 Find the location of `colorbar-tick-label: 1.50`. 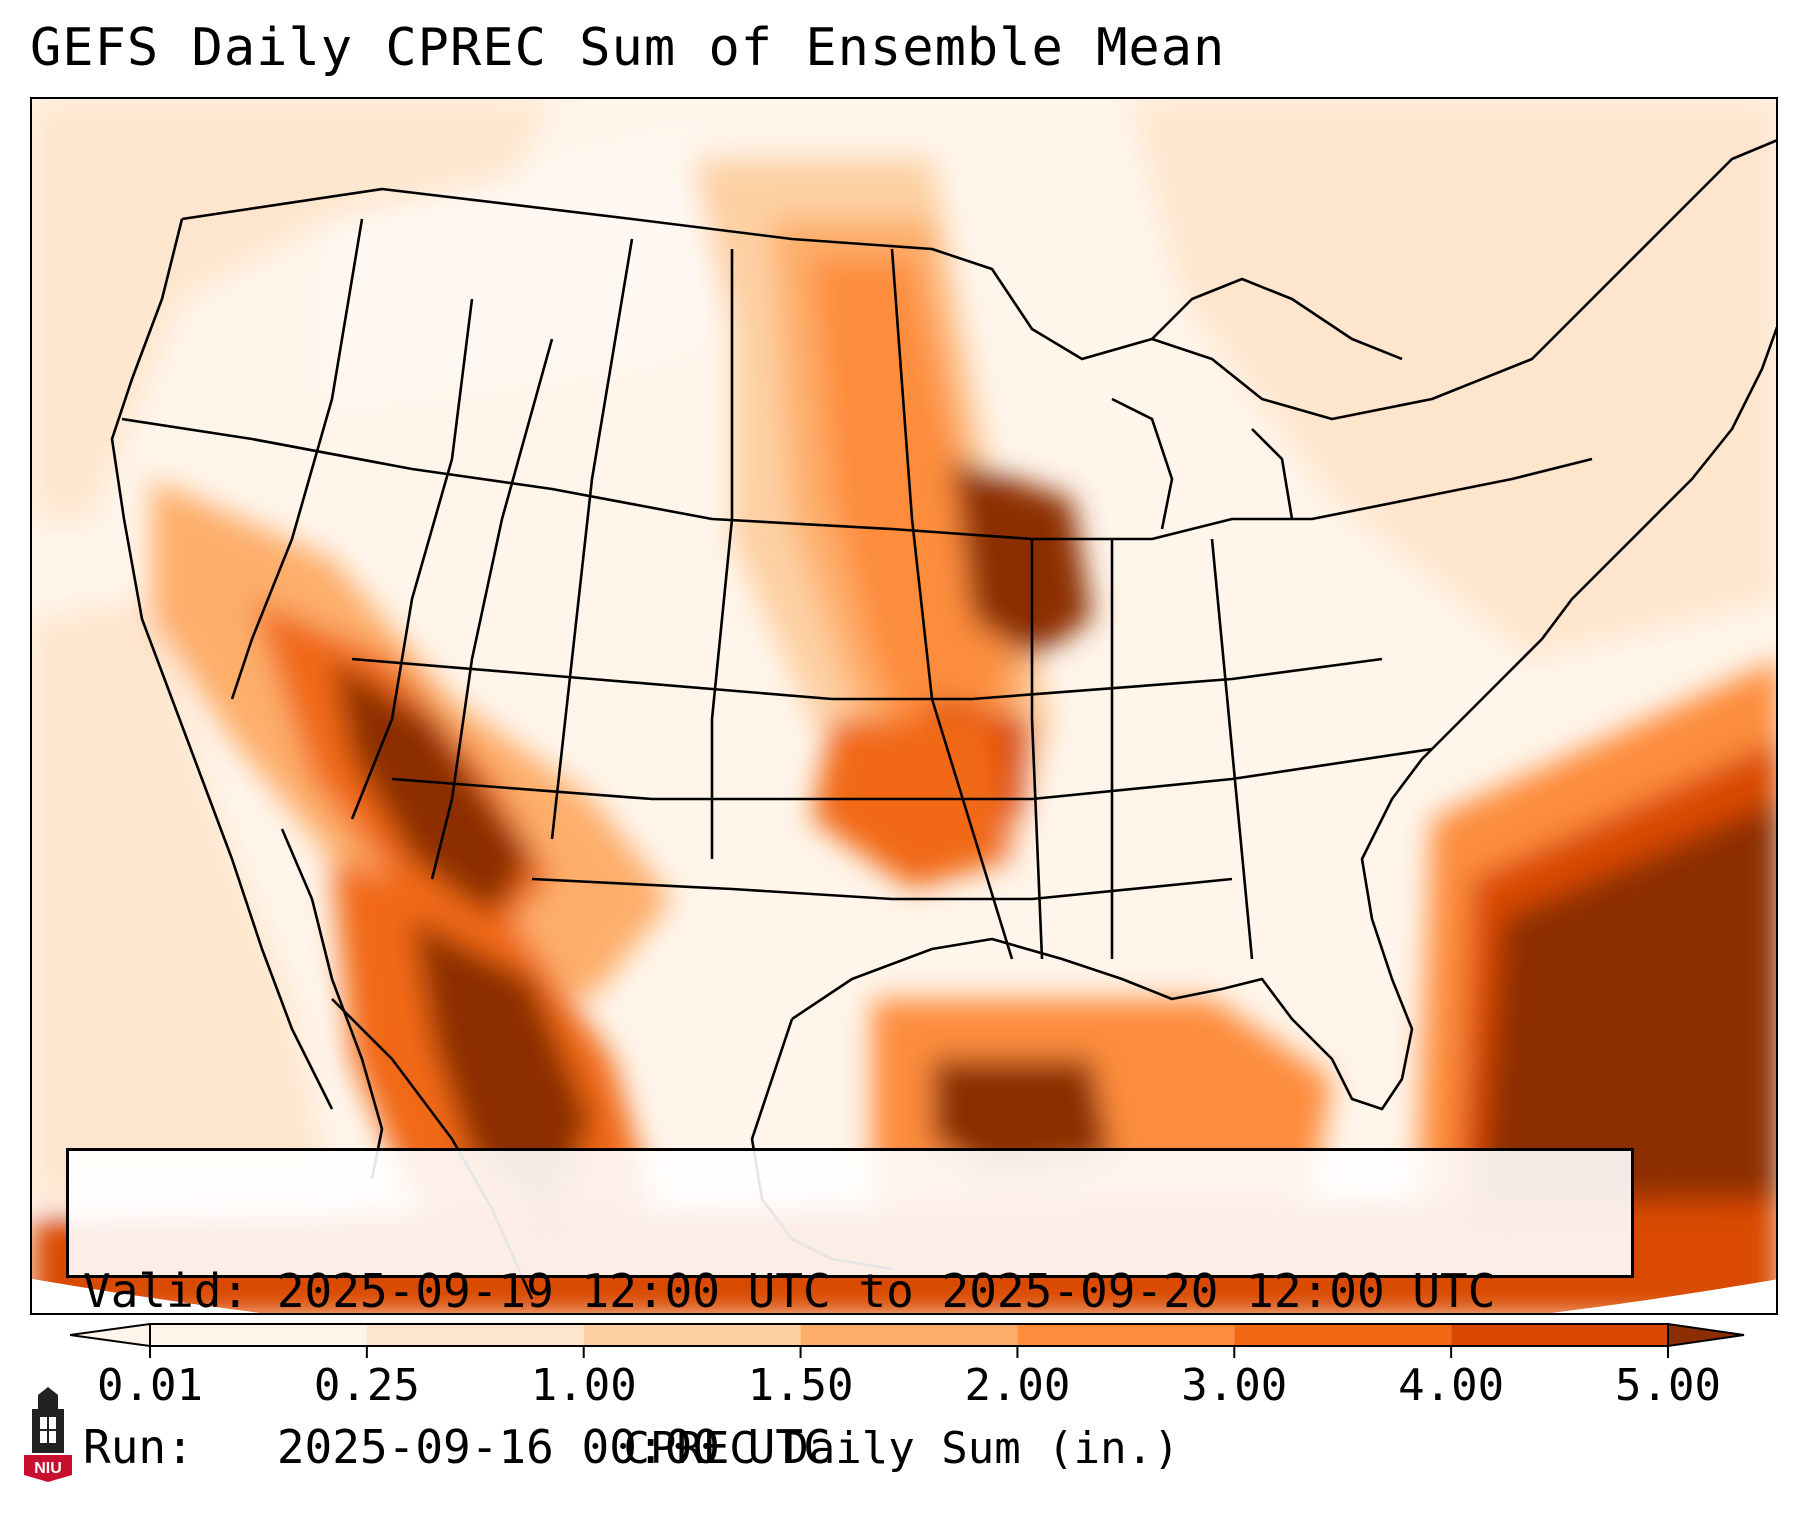

colorbar-tick-label: 1.50 is located at coordinates (800, 1385).